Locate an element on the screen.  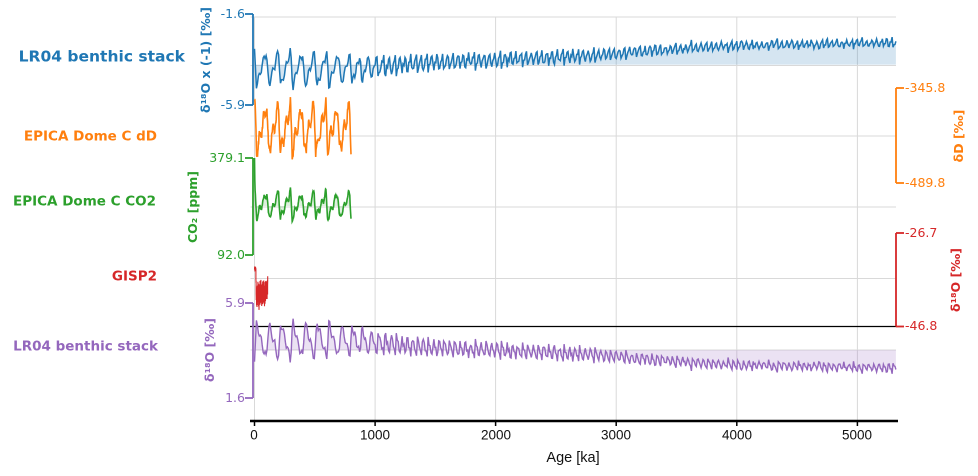
tick-dd-max: -345.8 is located at coordinates (925, 87).